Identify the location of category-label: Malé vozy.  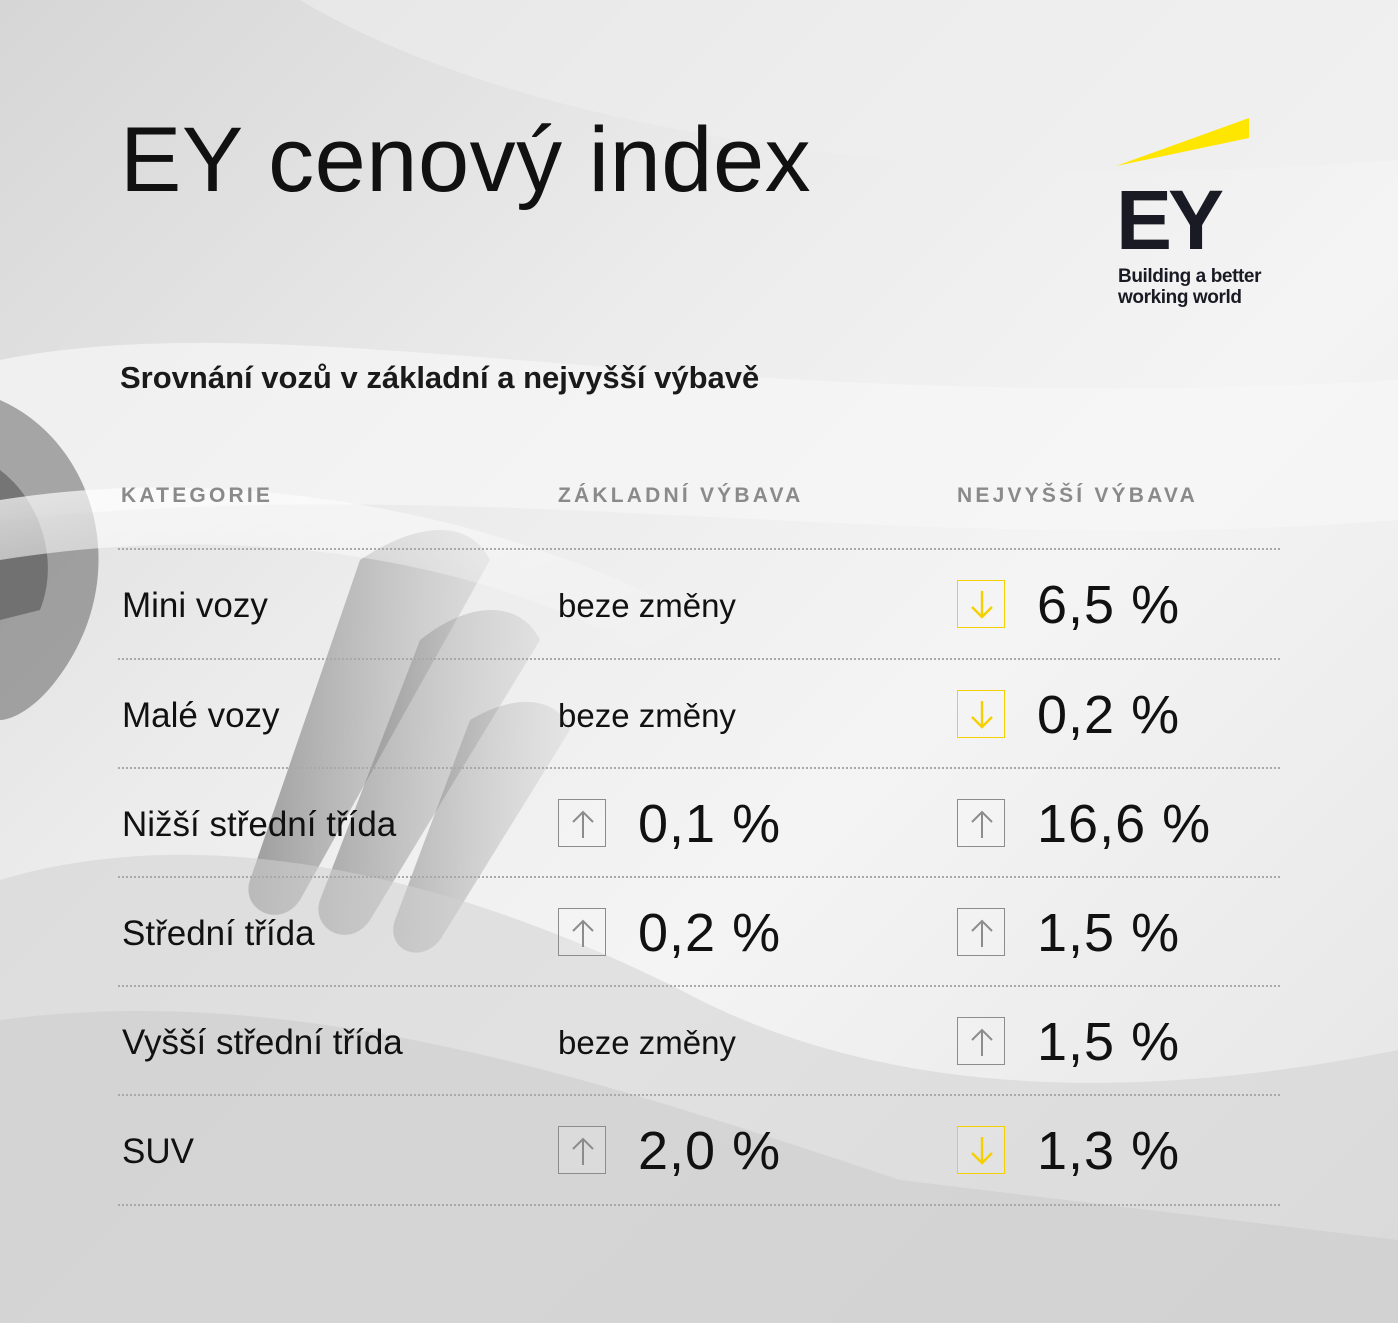
(201, 715).